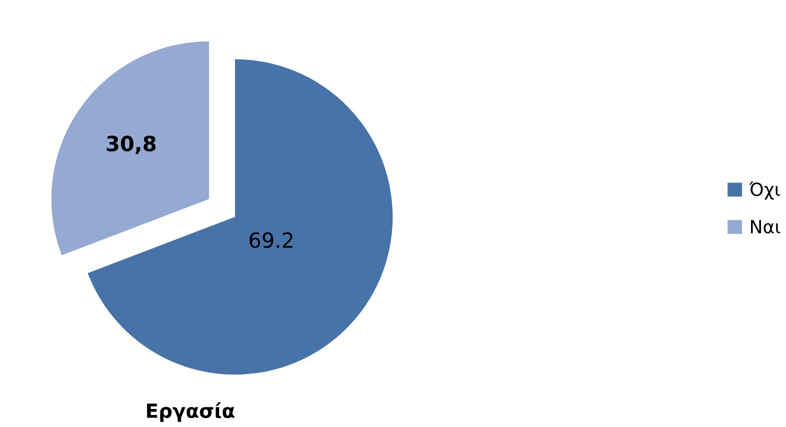 The width and height of the screenshot is (786, 427). Describe the element at coordinates (190, 412) in the screenshot. I see `text: Εργασία` at that location.